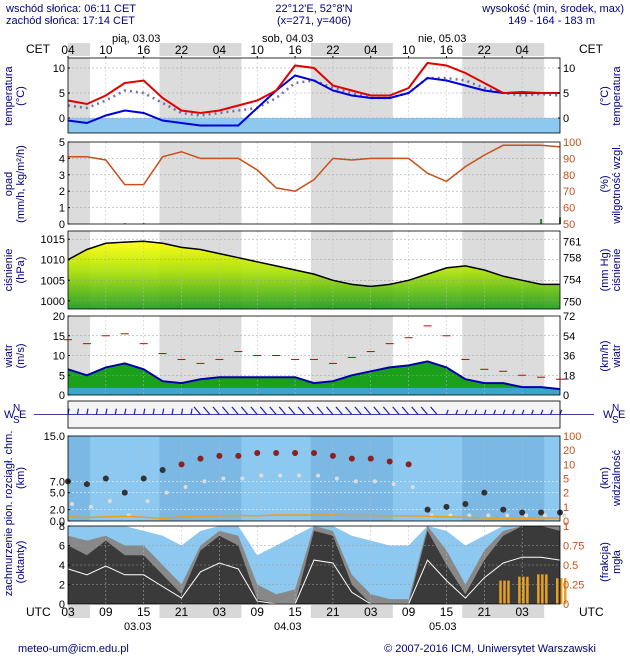  Describe the element at coordinates (569, 69) in the screenshot. I see `y-tick-right: 10` at that location.